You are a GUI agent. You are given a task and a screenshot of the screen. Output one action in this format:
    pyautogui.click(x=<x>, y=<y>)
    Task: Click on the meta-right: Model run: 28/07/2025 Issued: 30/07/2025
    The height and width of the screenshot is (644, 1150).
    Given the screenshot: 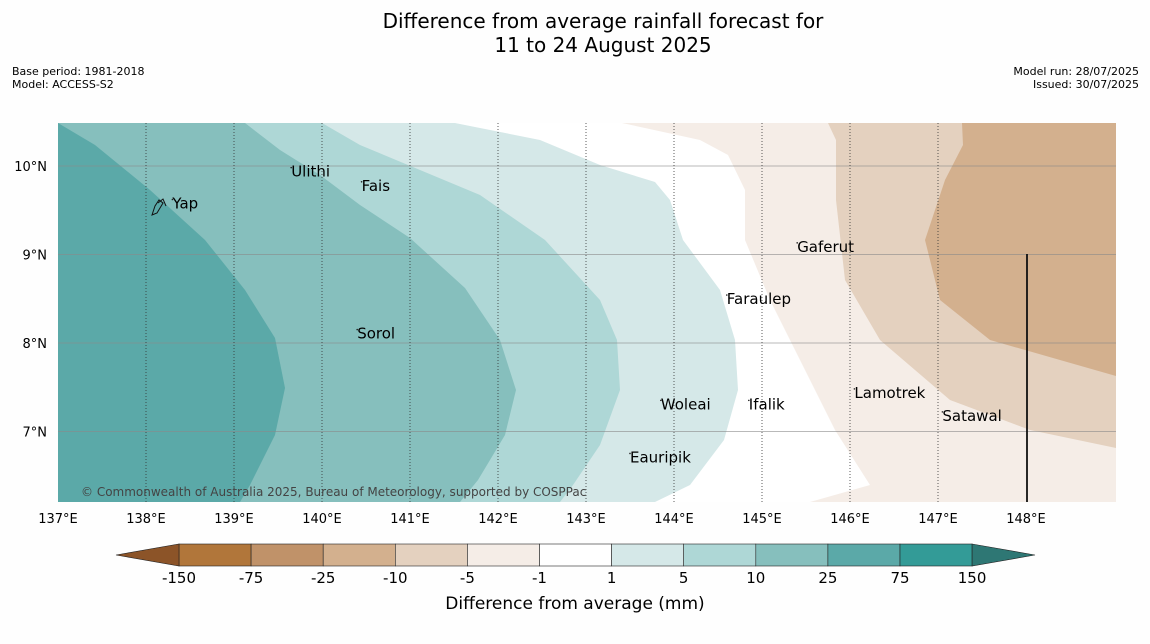 What is the action you would take?
    pyautogui.click(x=1076, y=78)
    